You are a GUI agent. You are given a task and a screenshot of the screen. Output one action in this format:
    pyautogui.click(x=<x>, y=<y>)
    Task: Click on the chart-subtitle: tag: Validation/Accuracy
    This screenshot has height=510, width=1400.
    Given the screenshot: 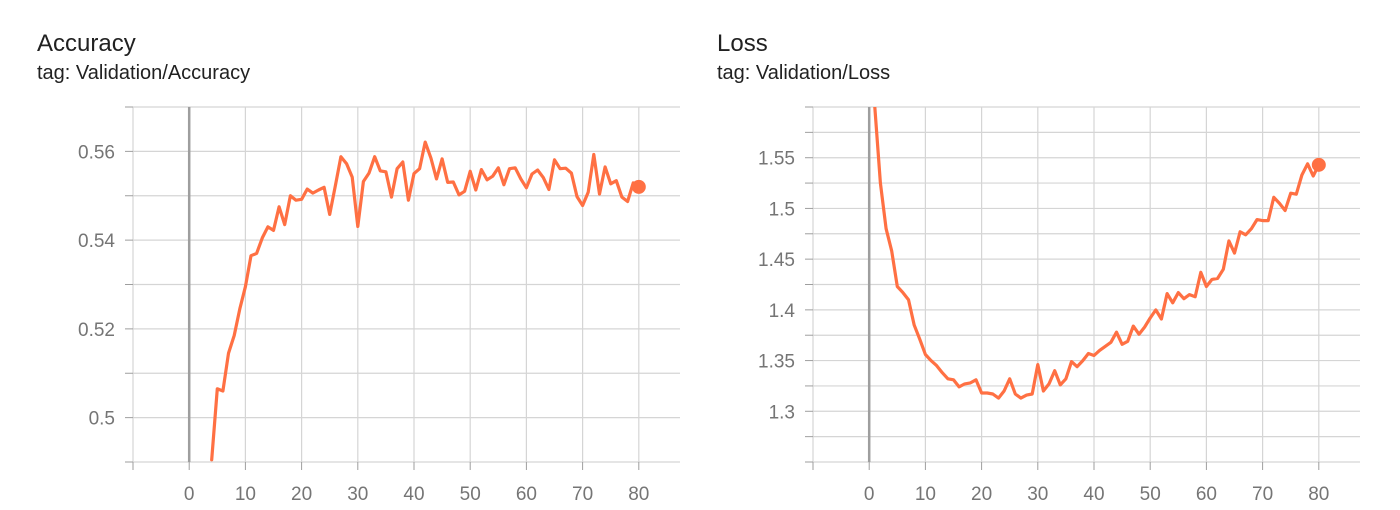 What is the action you would take?
    pyautogui.click(x=144, y=73)
    